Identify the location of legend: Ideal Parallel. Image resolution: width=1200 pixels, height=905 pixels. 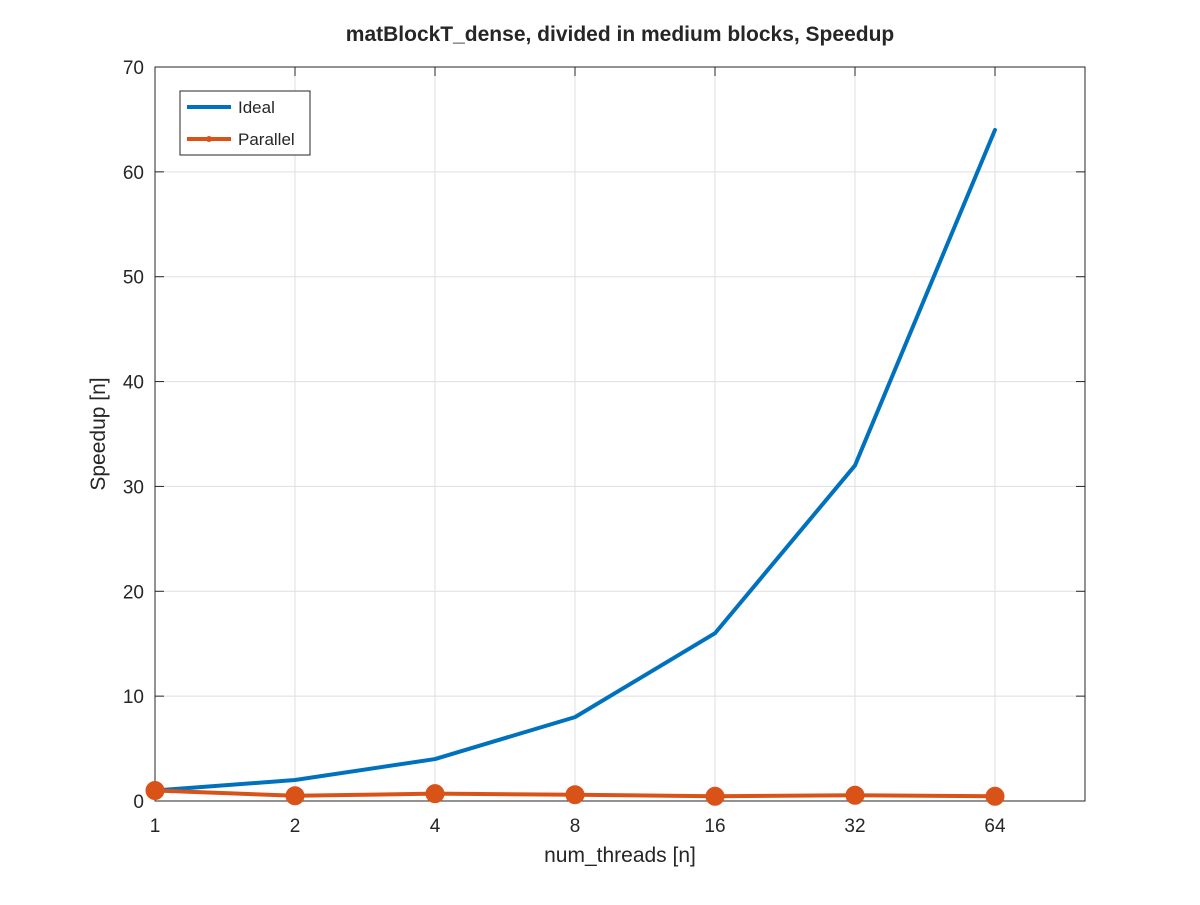
(245, 123).